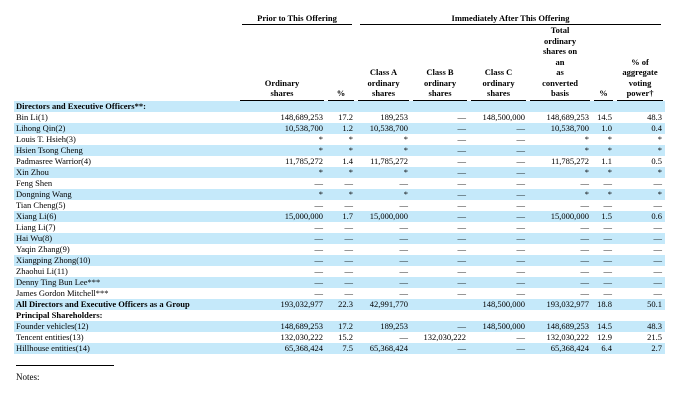 This screenshot has height=410, width=675. I want to click on cell-value: 14.5, so click(605, 116).